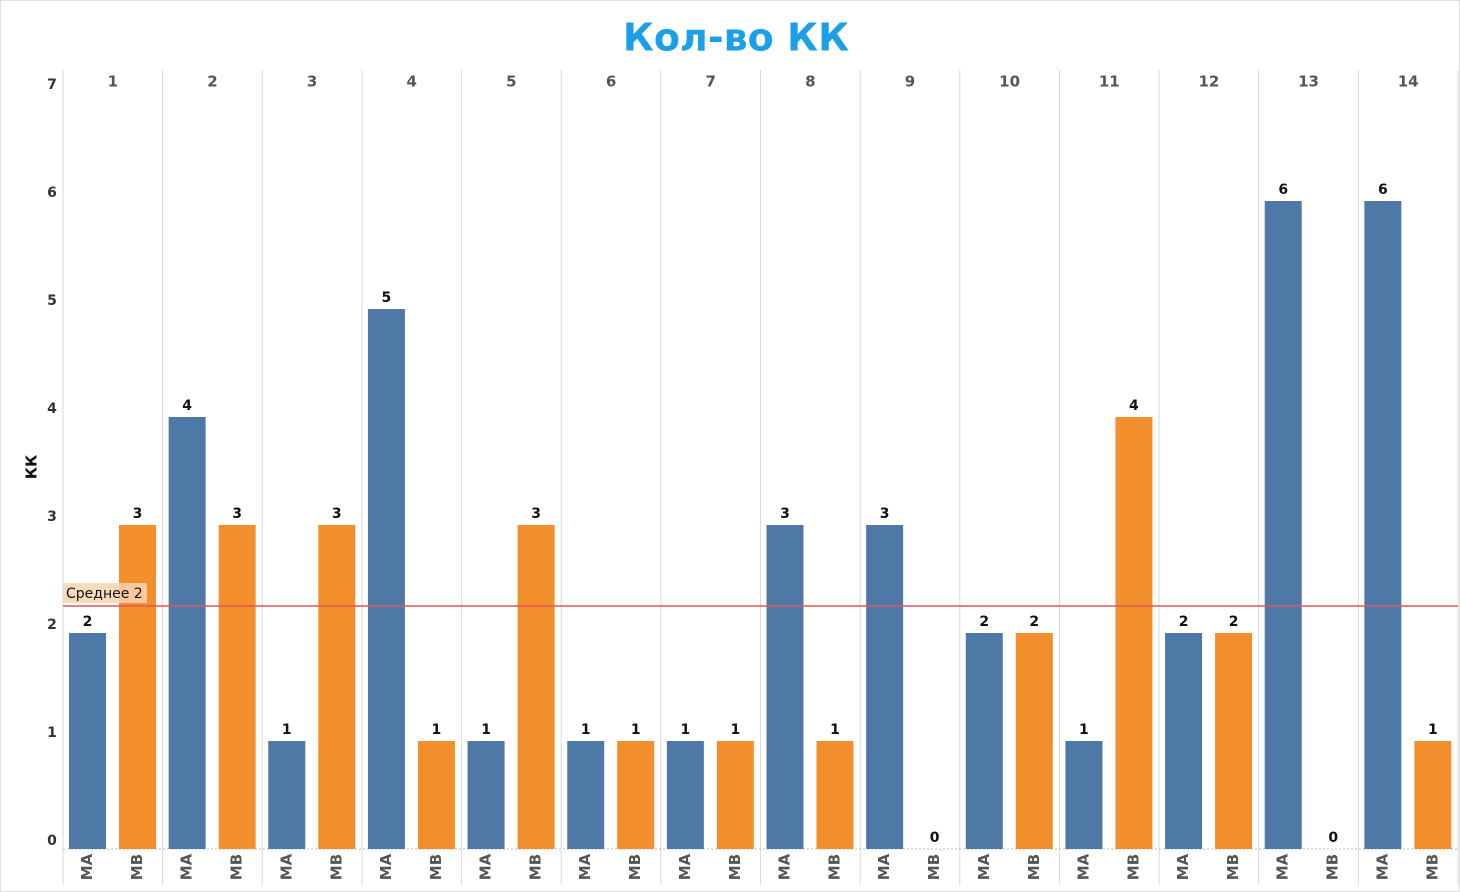 This screenshot has height=892, width=1460. I want to click on group-label: 12, so click(1208, 82).